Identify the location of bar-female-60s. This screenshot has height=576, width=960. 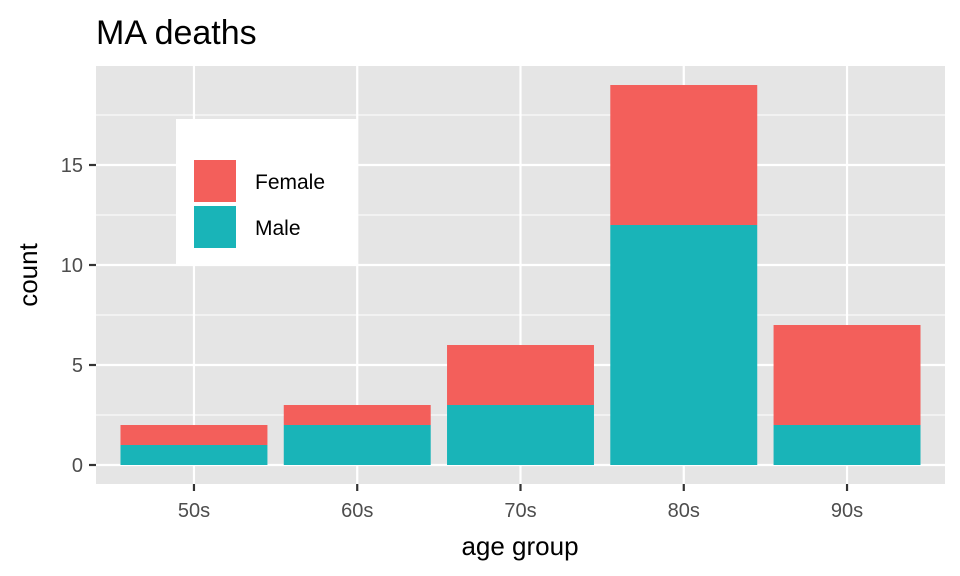
(357, 415).